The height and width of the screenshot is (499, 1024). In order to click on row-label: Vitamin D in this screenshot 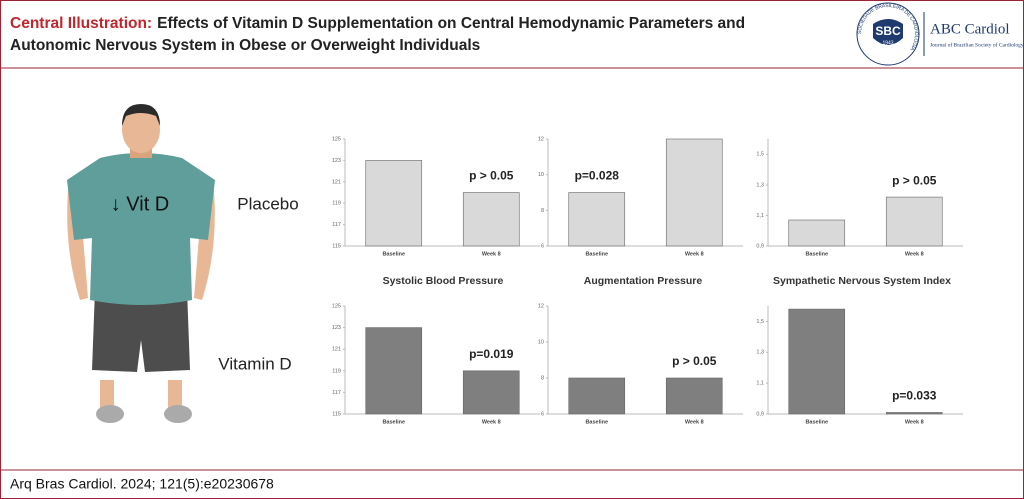, I will do `click(254, 363)`.